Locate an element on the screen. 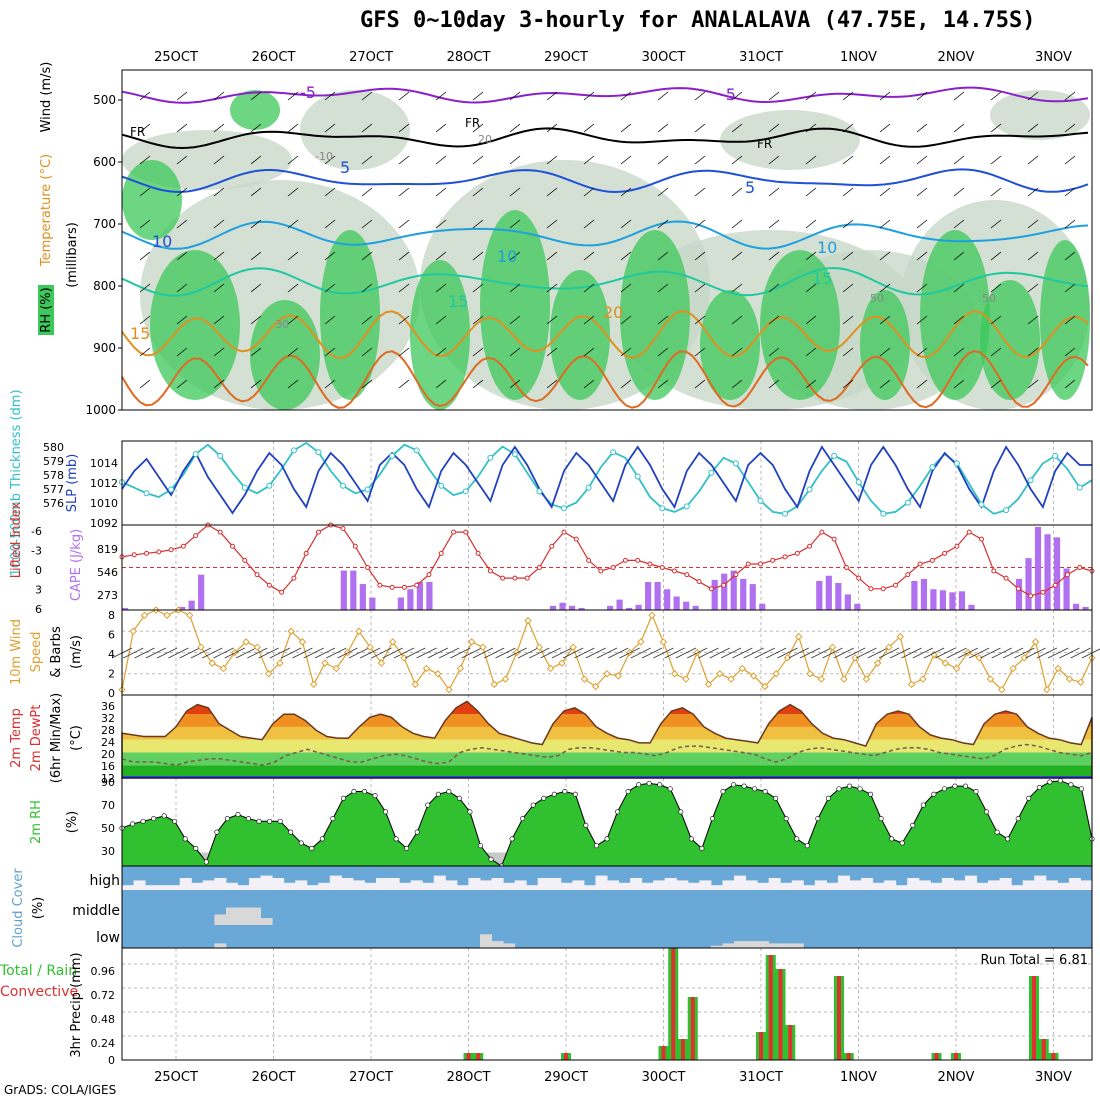 This screenshot has height=1100, width=1100. li-tick-label: -3 is located at coordinates (36, 551).